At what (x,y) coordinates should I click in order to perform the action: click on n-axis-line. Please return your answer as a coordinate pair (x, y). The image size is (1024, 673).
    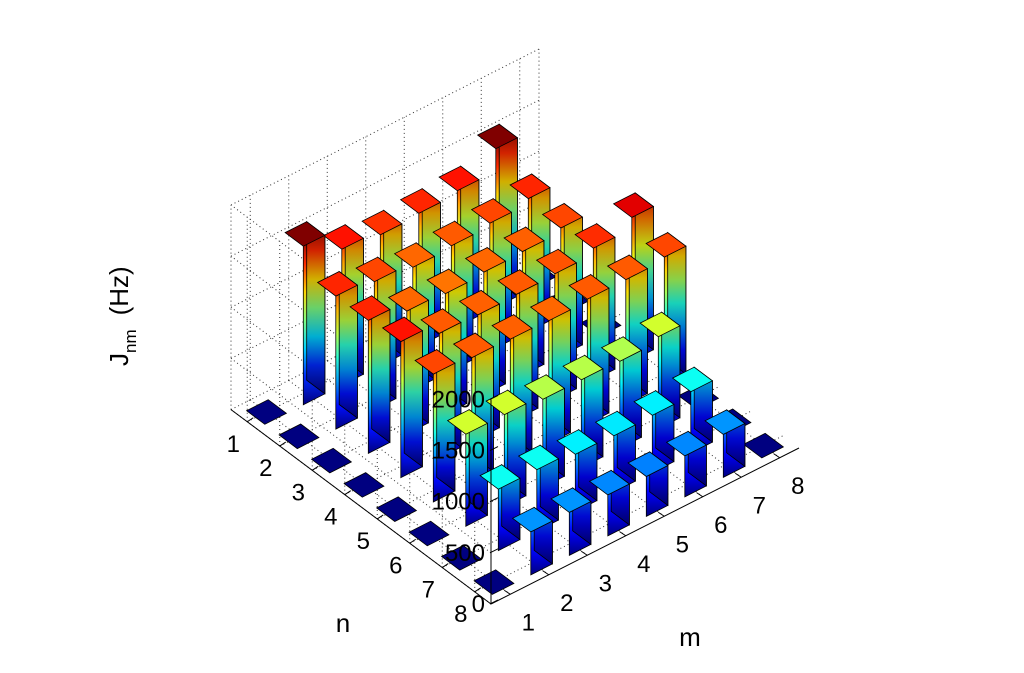
    Looking at the image, I should click on (361, 507).